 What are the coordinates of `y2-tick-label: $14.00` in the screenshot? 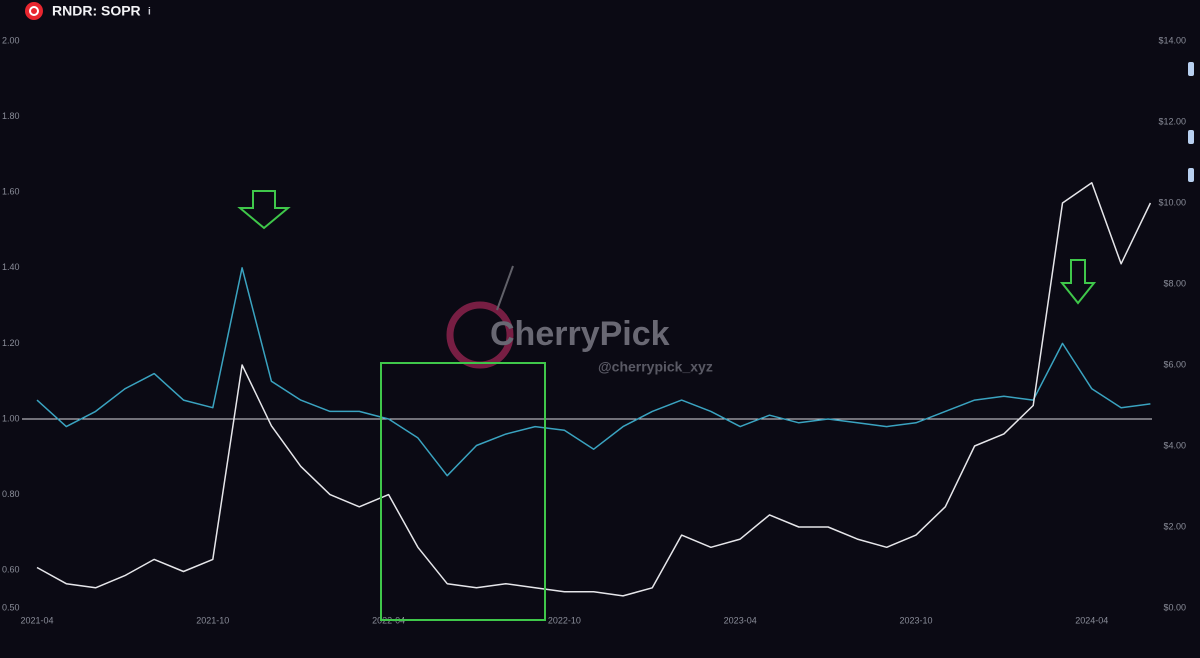 It's located at (1172, 40).